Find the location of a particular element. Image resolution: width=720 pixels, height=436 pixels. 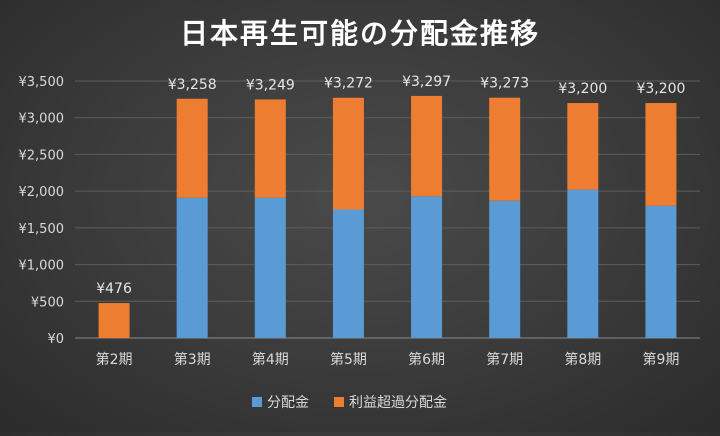

x-tick-label: 第3期 is located at coordinates (192, 359).